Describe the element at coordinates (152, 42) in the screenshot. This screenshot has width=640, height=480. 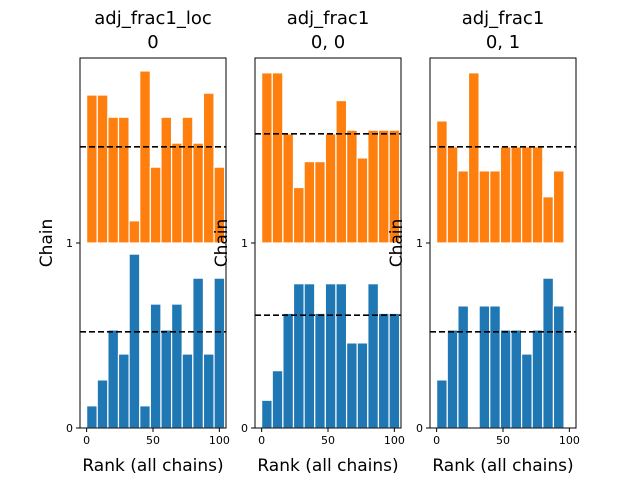
I see `chart-title: 0` at that location.